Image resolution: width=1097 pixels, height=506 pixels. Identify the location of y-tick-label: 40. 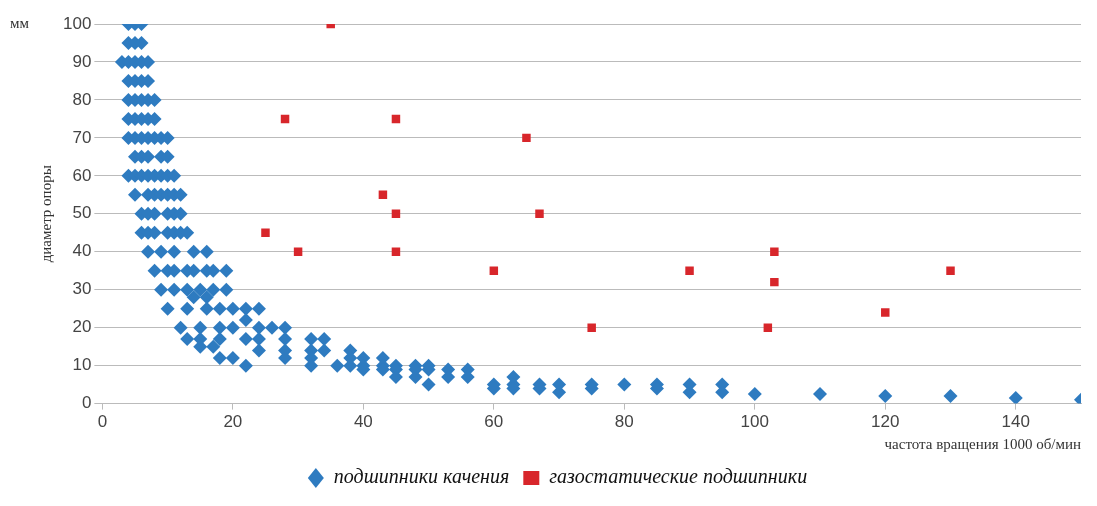
(82, 251).